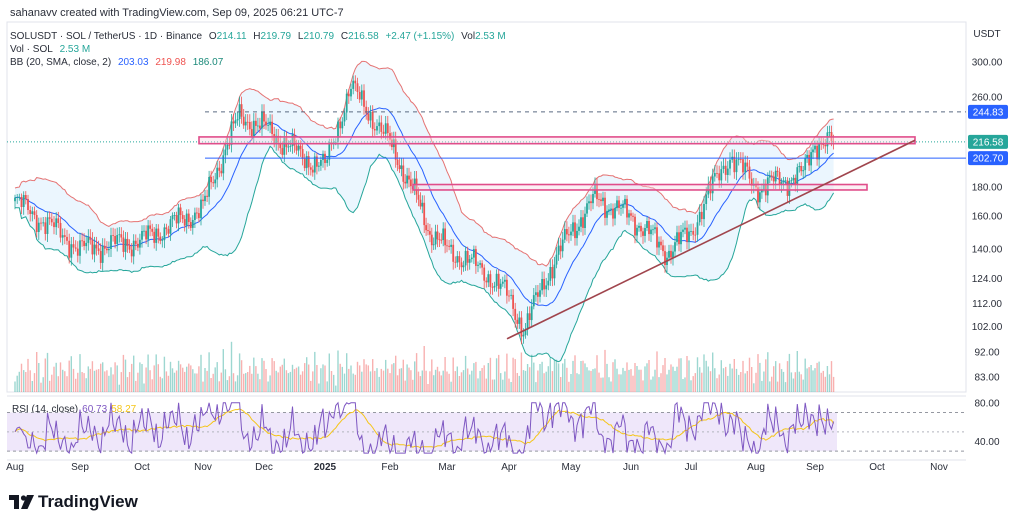  What do you see at coordinates (45, 409) in the screenshot?
I see `rsi-label: RSI (14, close)` at bounding box center [45, 409].